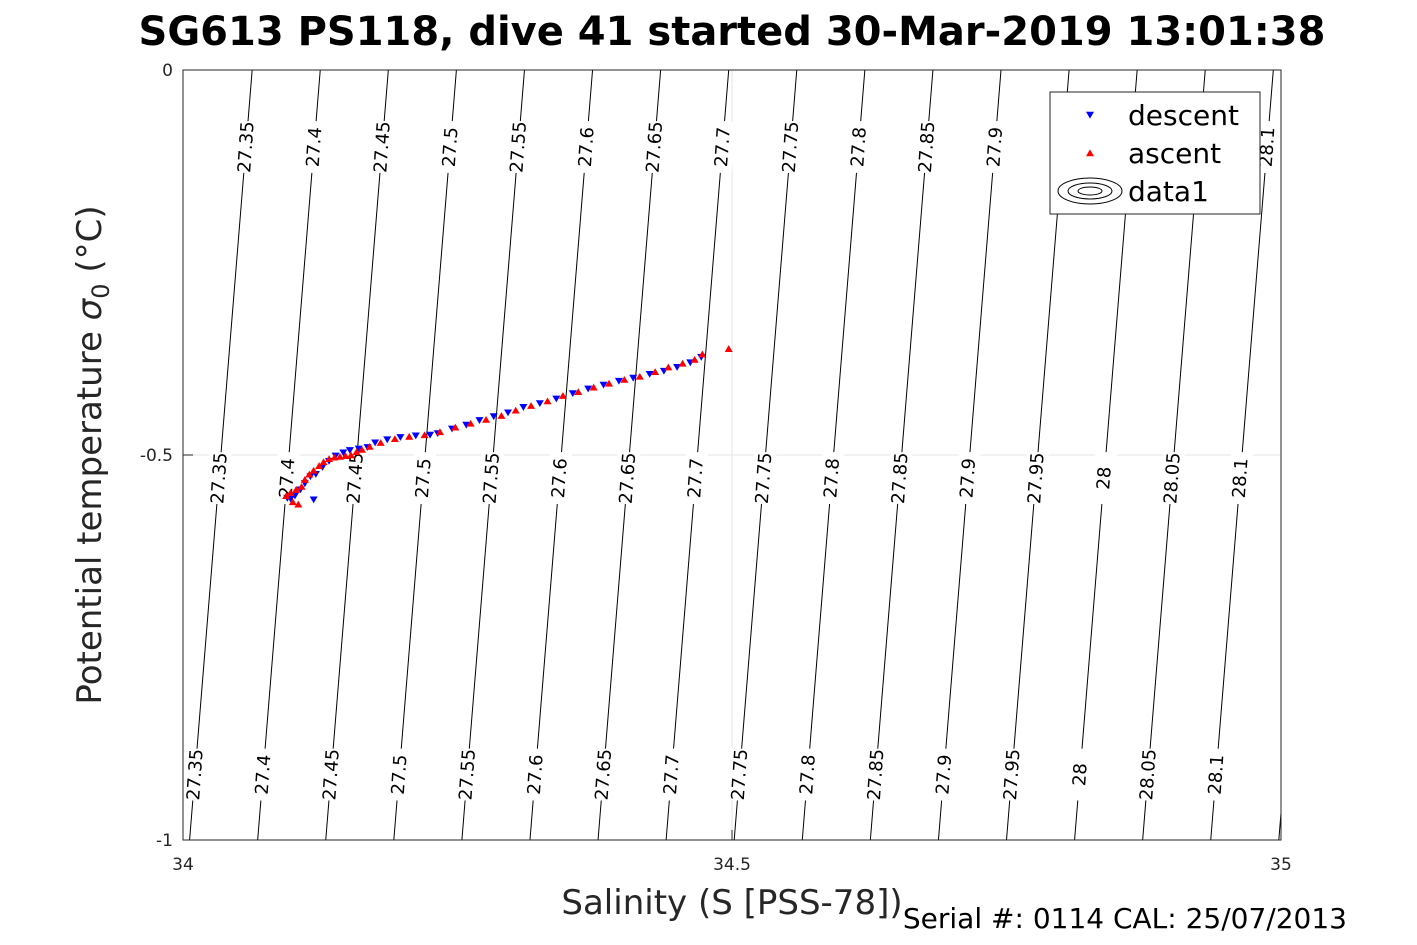  What do you see at coordinates (183, 865) in the screenshot?
I see `x-tick-label: 34` at bounding box center [183, 865].